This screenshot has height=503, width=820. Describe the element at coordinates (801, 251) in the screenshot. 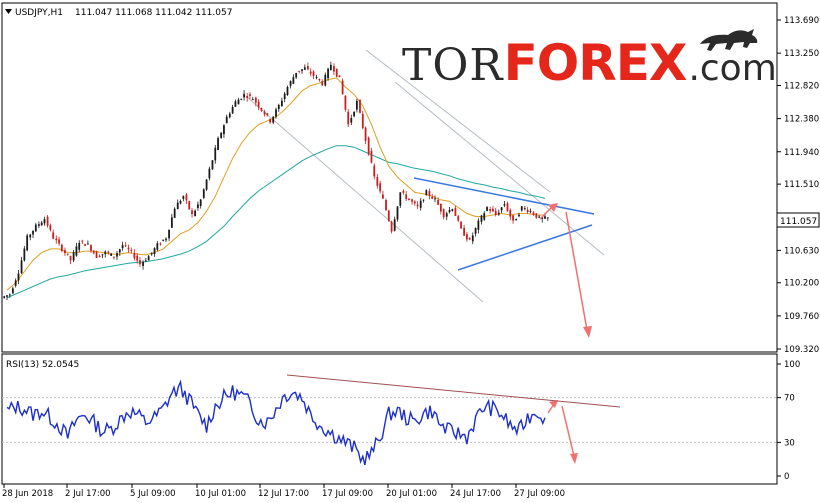

I see `price-axis-label: 110.630` at that location.